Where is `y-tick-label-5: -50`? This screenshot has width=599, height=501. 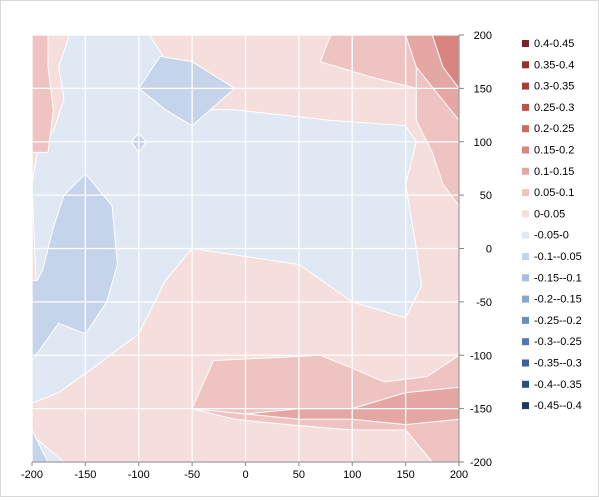
y-tick-label-5: -50 is located at coordinates (484, 303).